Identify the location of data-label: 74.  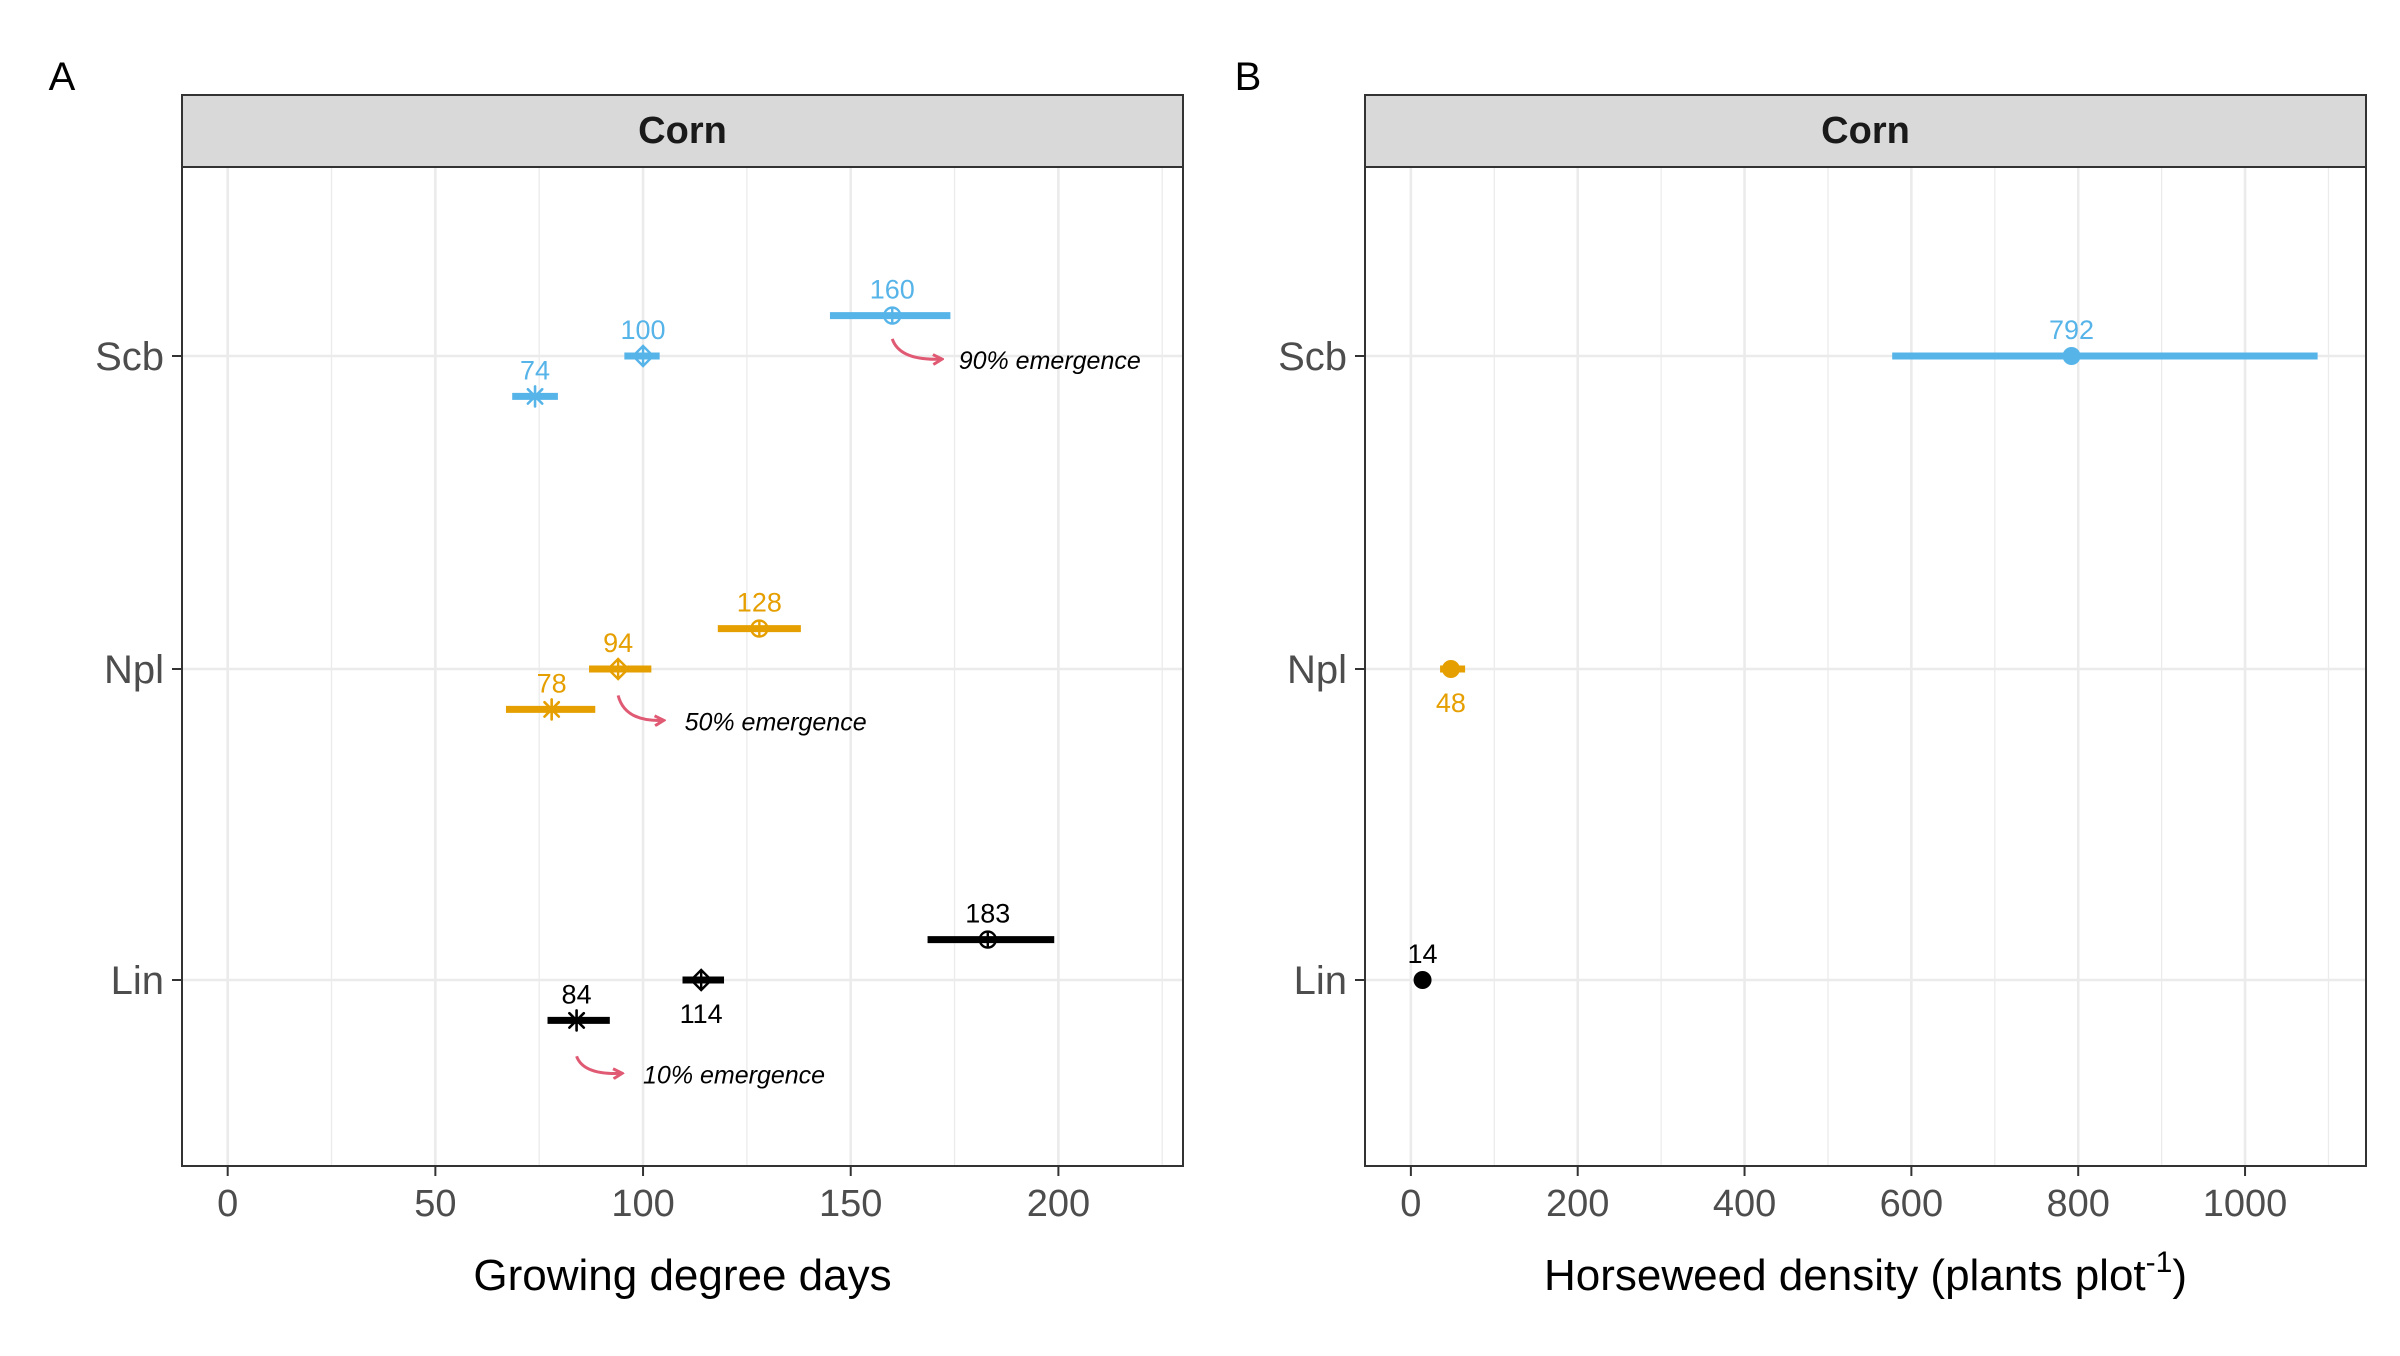
(535, 370).